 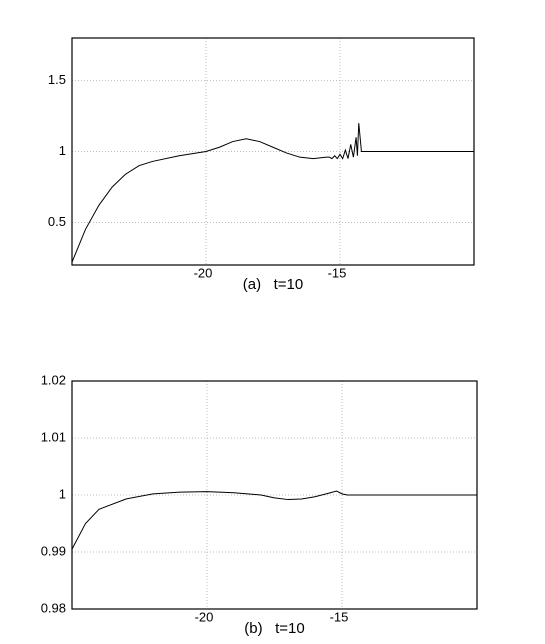 What do you see at coordinates (274, 520) in the screenshot?
I see `data-line` at bounding box center [274, 520].